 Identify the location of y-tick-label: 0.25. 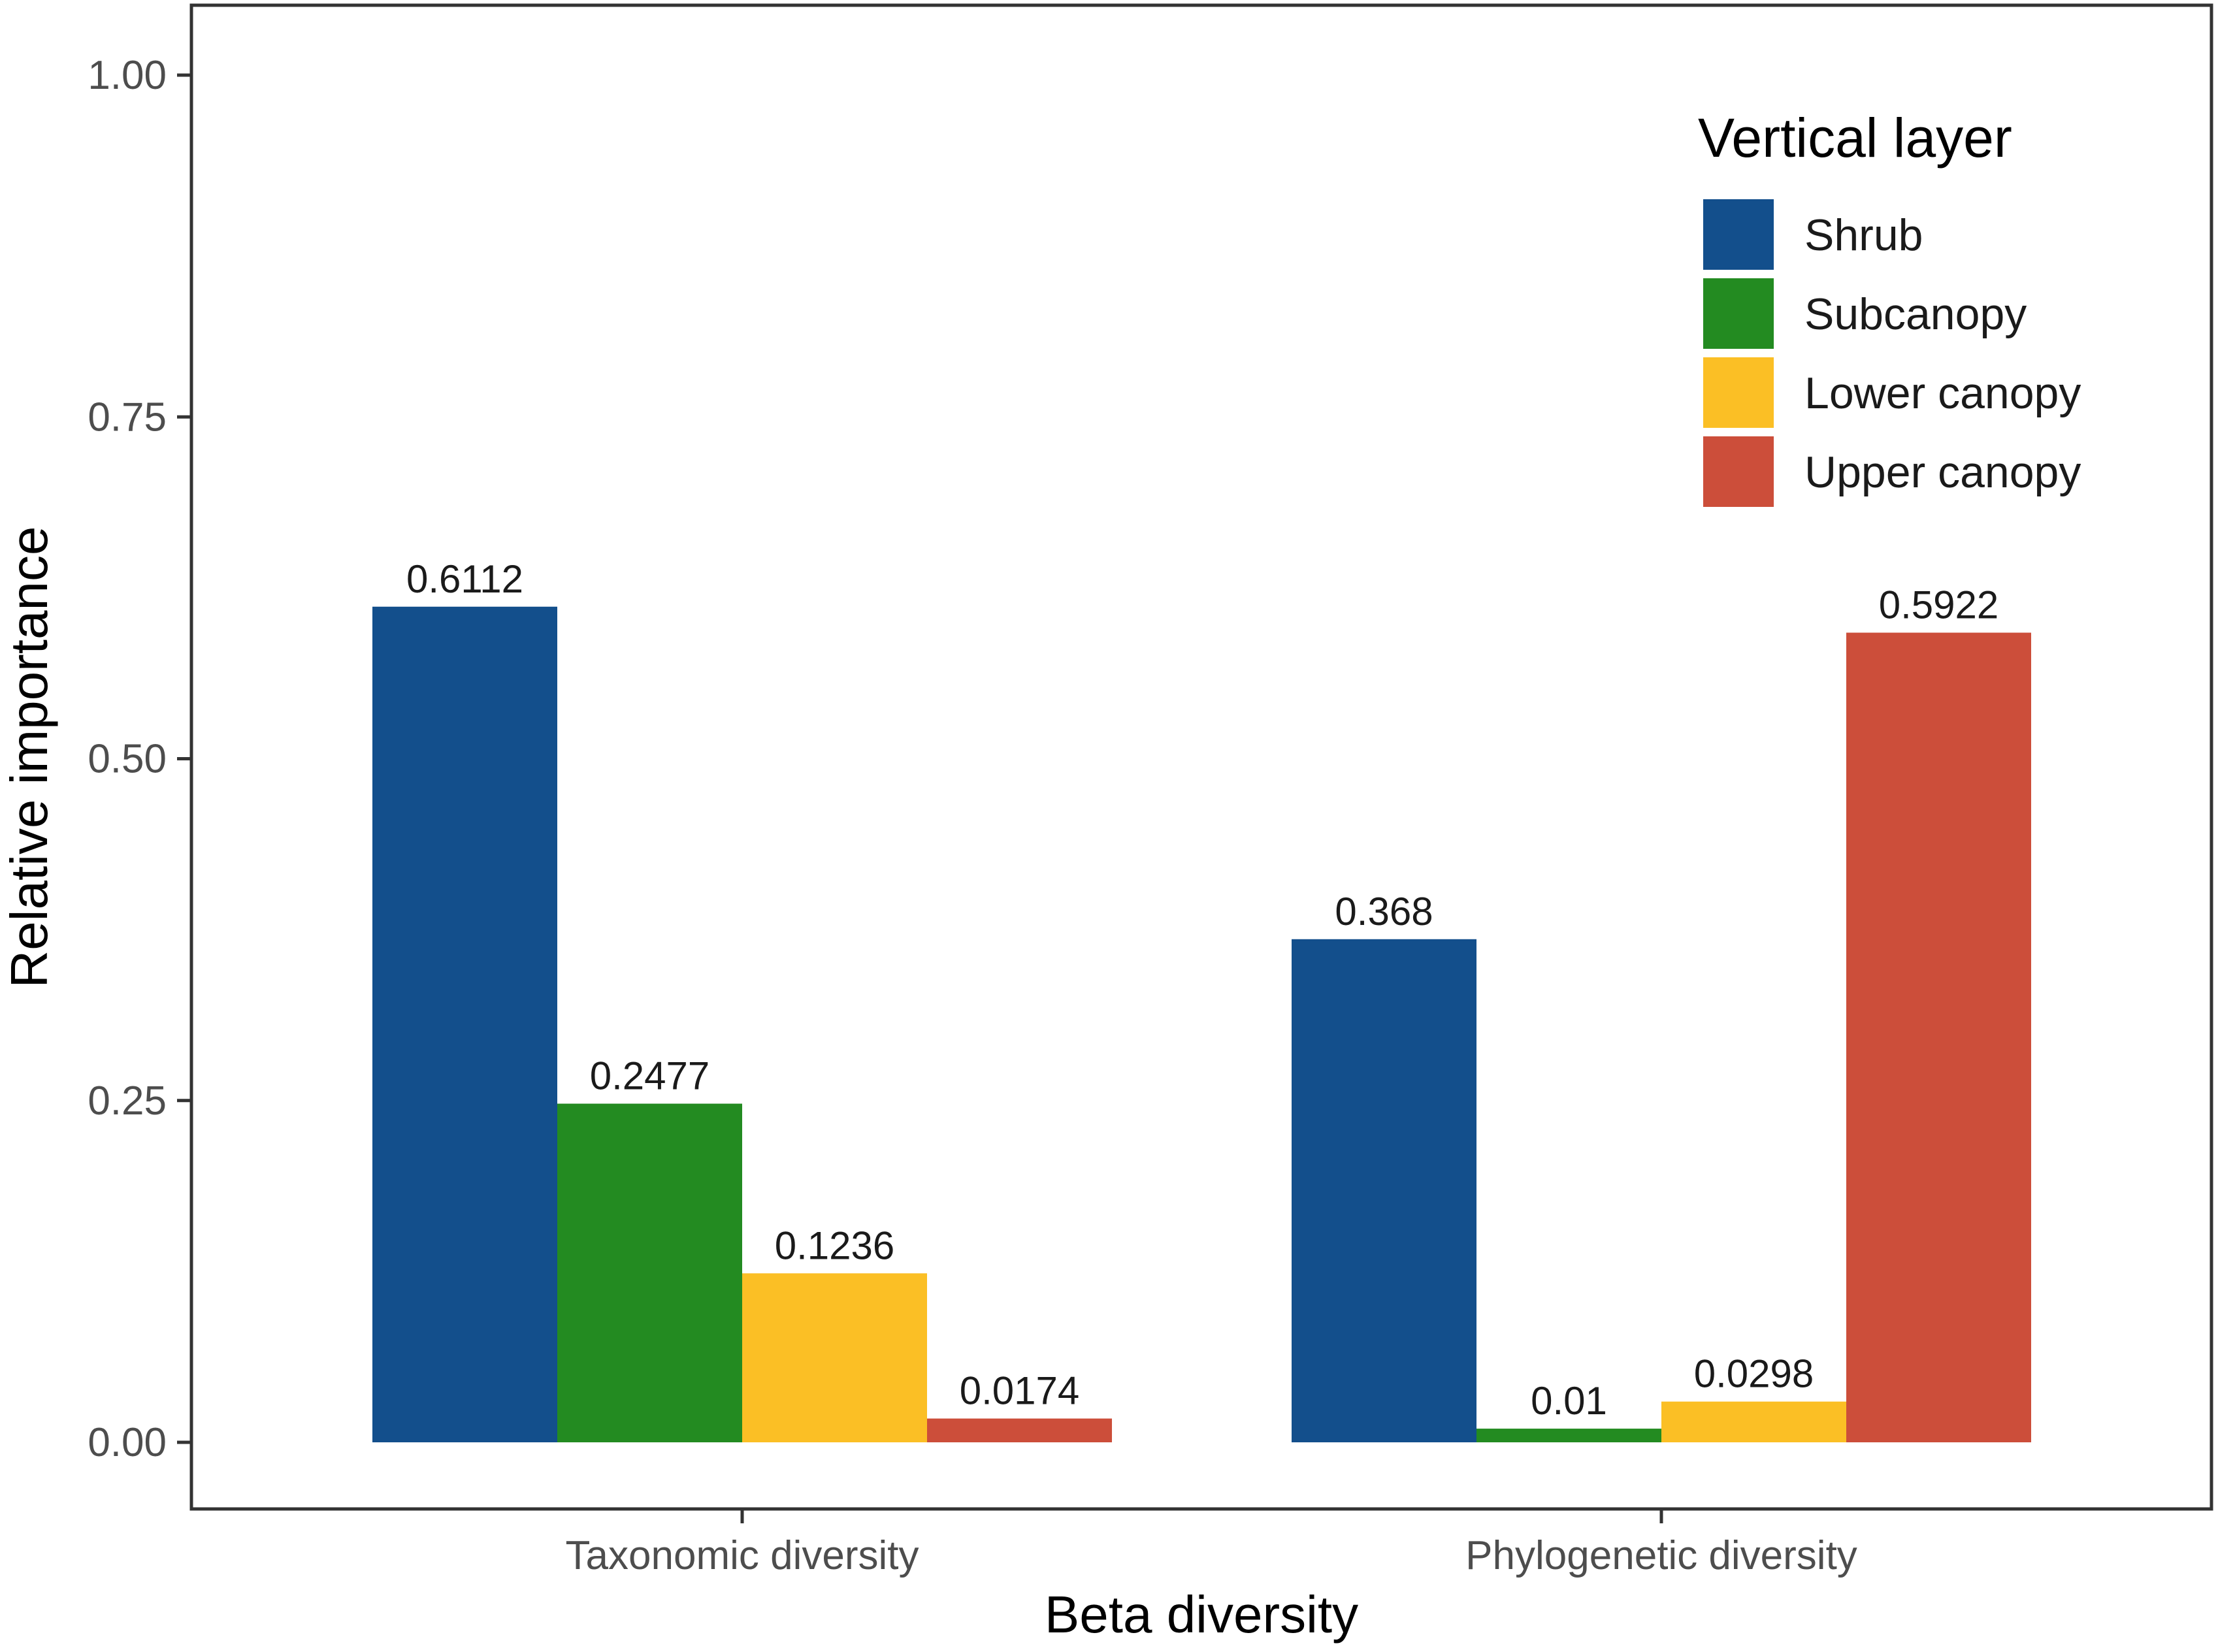
(127, 1101).